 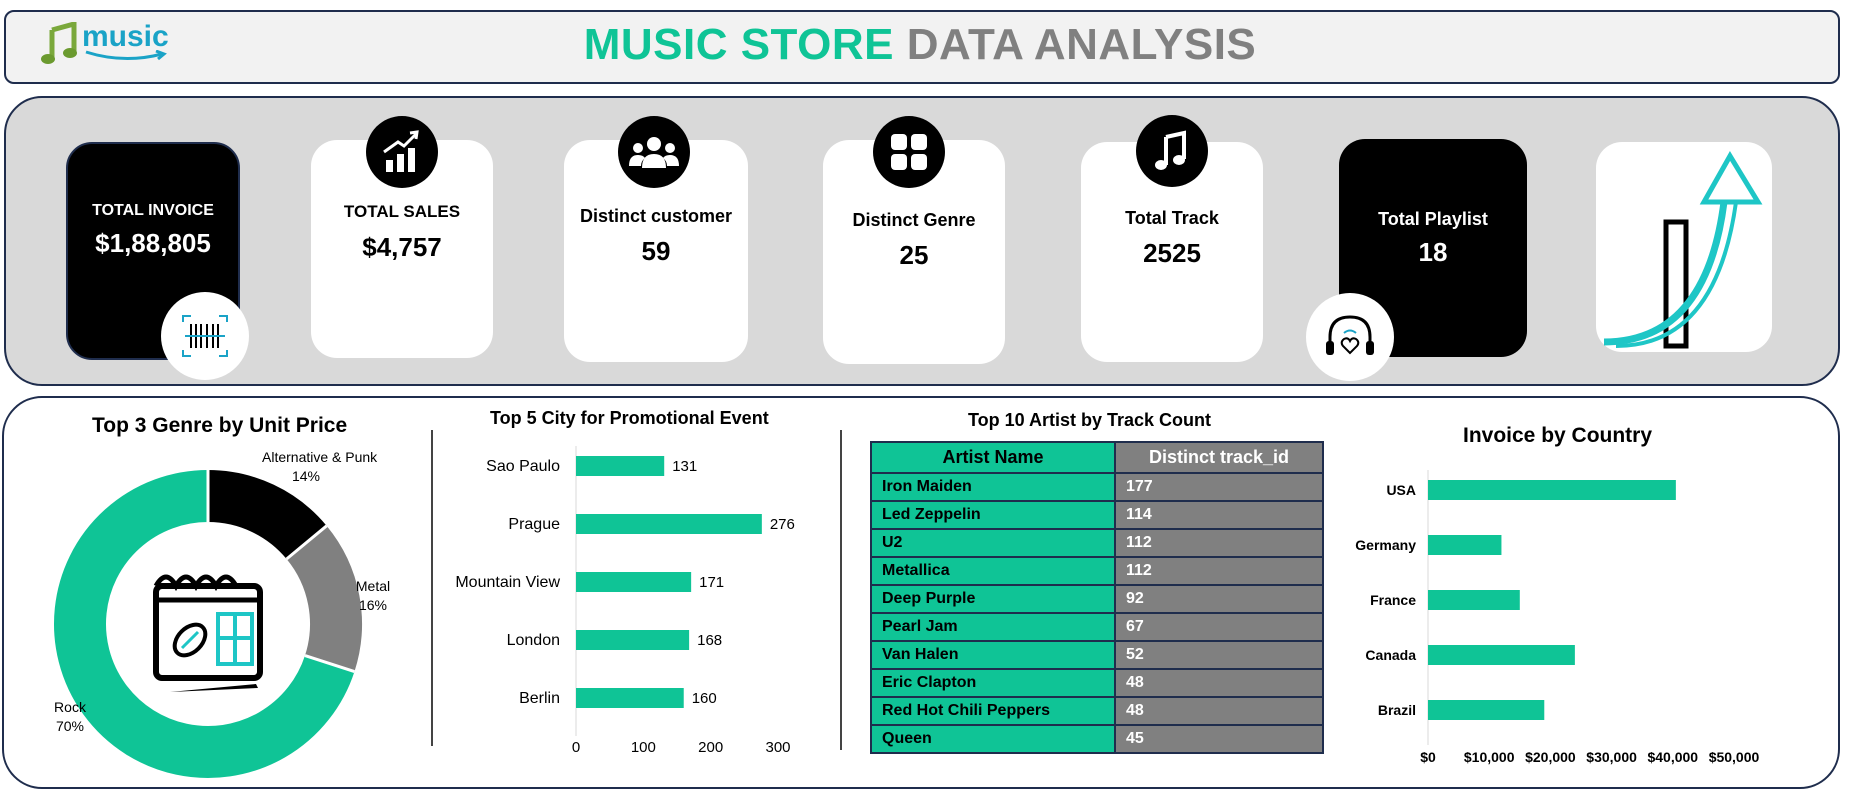 I want to click on artist-name-cell: Red Hot Chili Peppers, so click(x=993, y=711).